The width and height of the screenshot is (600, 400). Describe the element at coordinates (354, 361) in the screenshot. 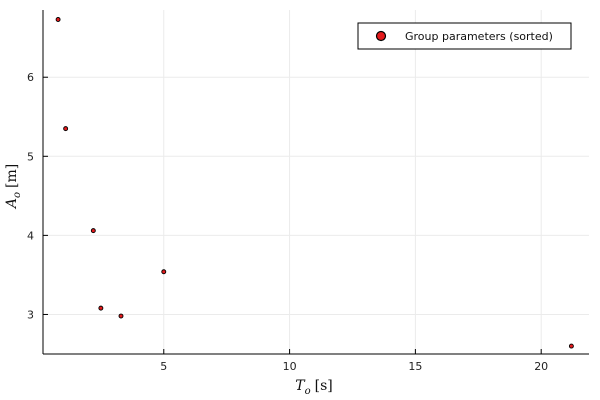

I see `x-ticks: 5 10 15 20` at that location.